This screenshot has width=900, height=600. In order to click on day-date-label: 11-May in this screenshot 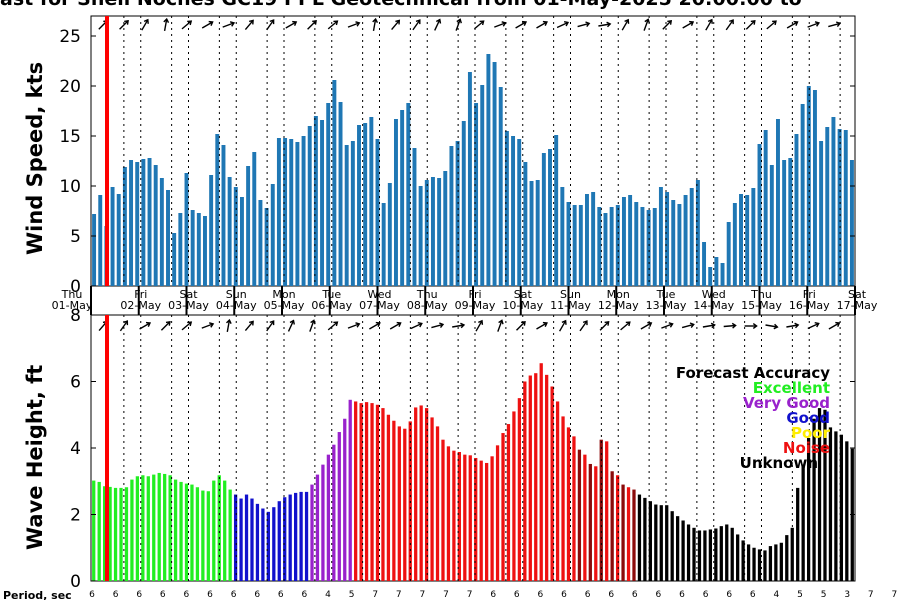, I will do `click(570, 305)`.